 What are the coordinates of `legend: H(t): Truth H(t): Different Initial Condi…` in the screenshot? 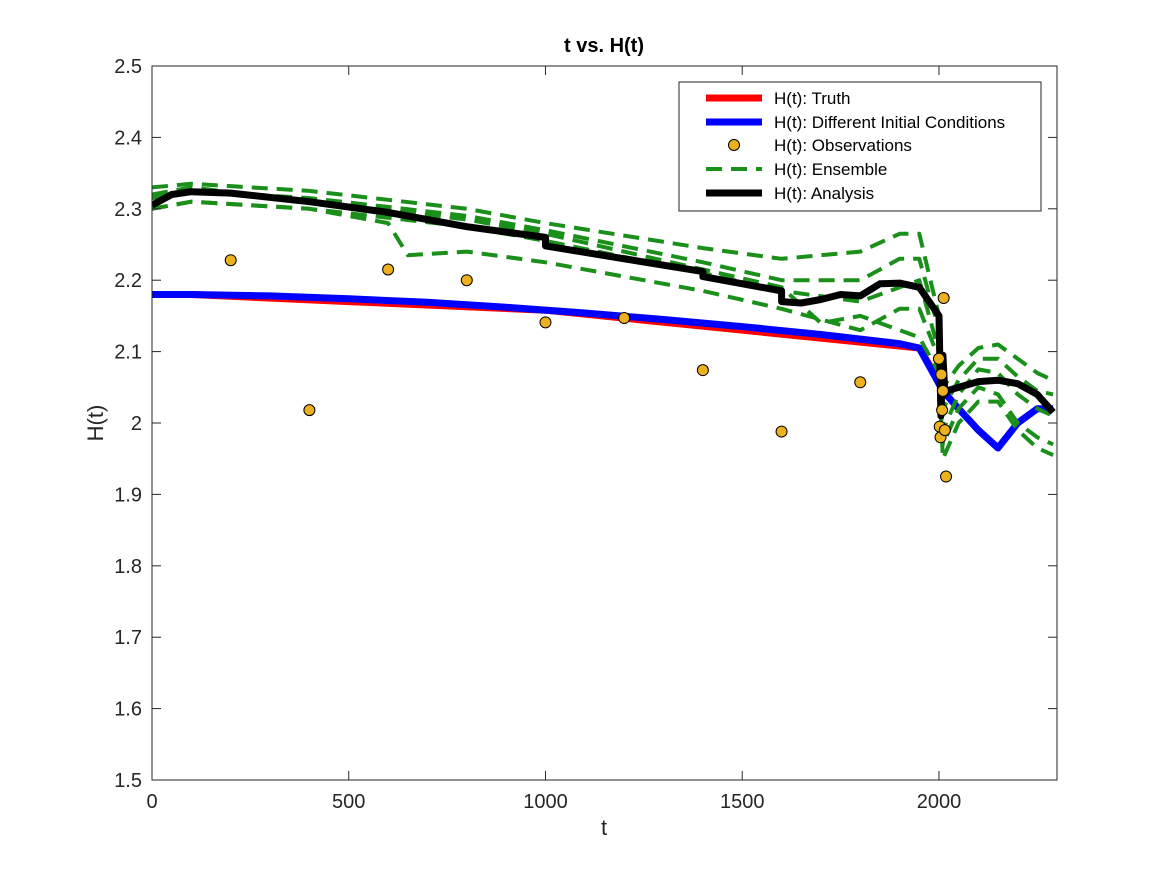 It's located at (860, 146).